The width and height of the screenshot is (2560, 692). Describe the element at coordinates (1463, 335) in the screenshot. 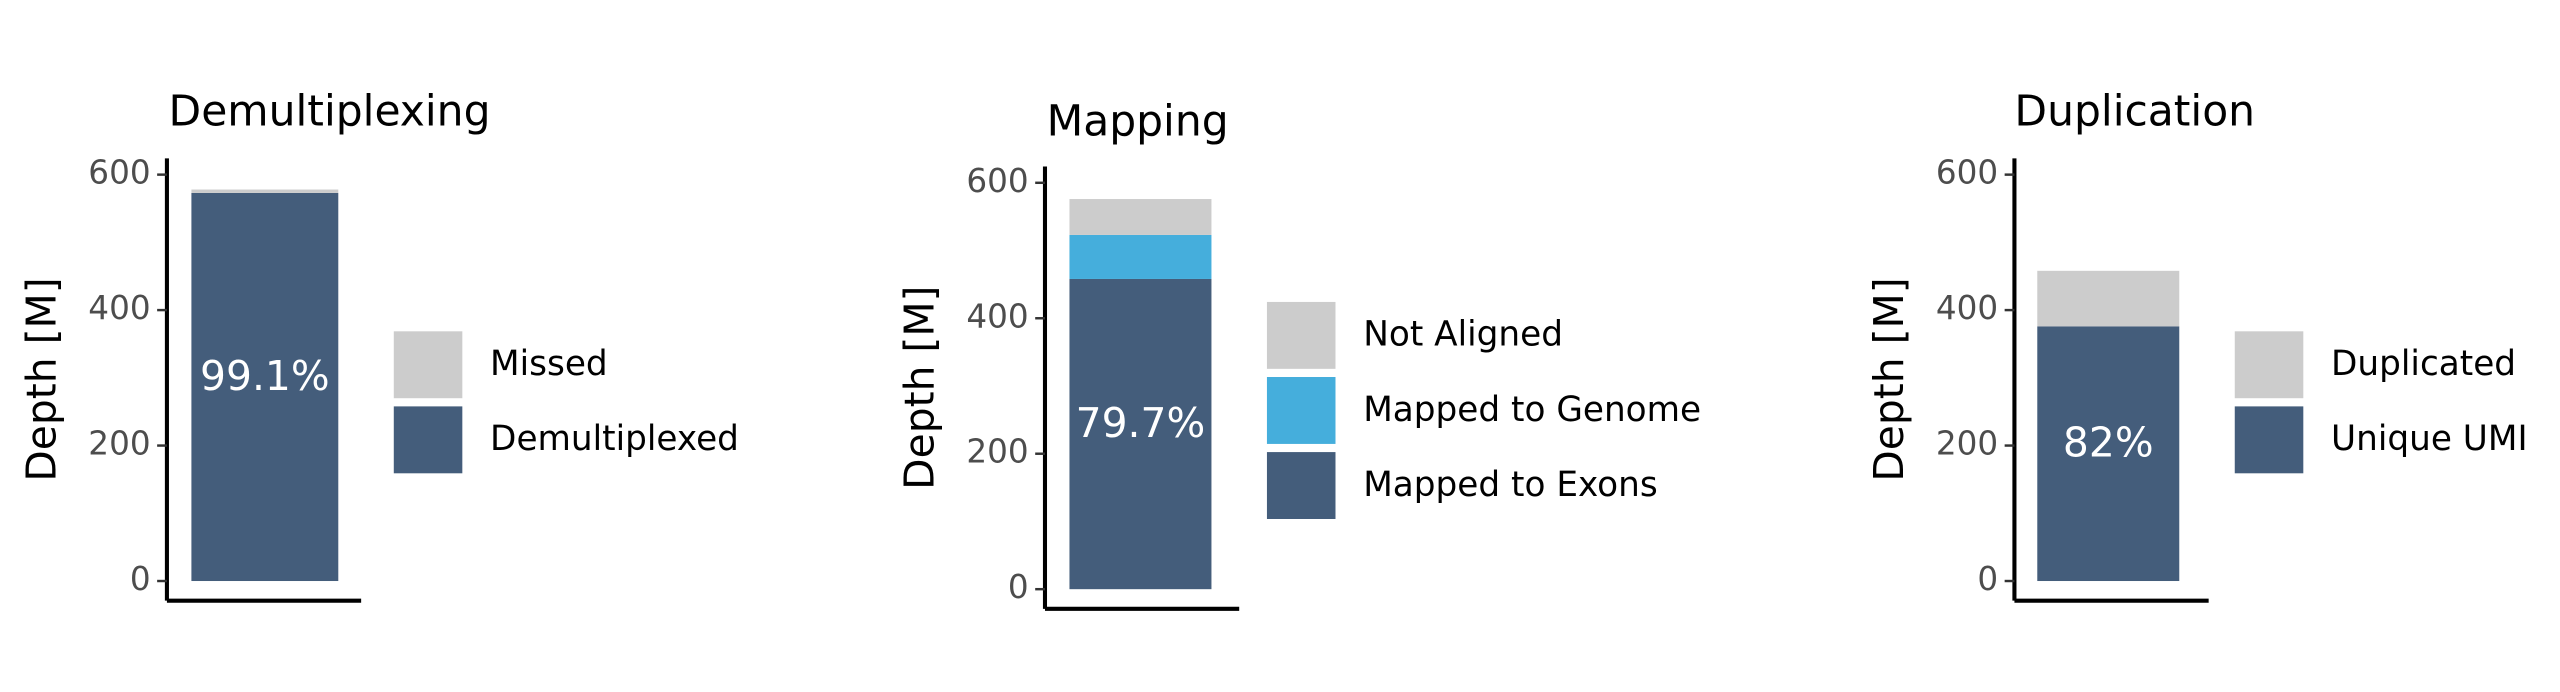

I see `legend-label: Not Aligned` at that location.